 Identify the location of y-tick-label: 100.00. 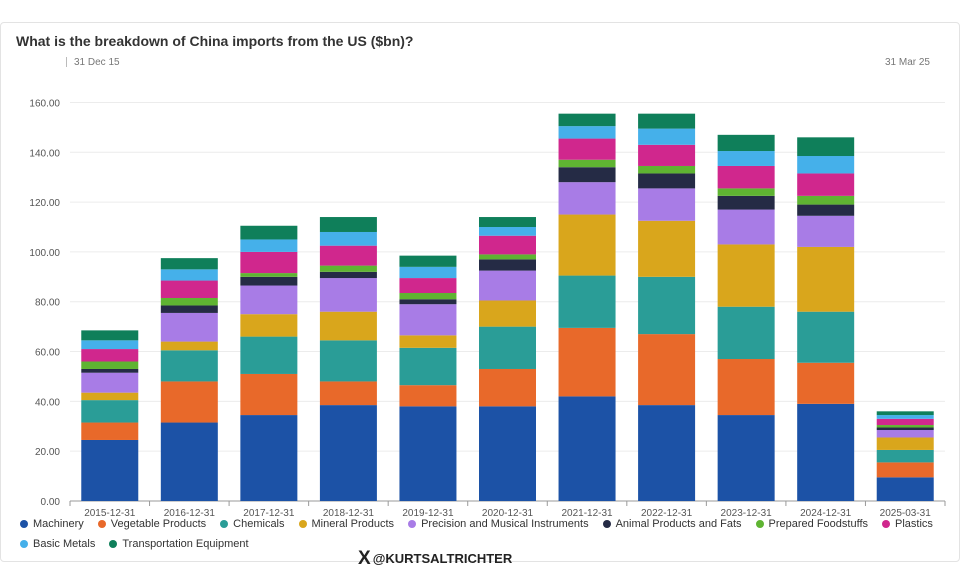
(44, 253).